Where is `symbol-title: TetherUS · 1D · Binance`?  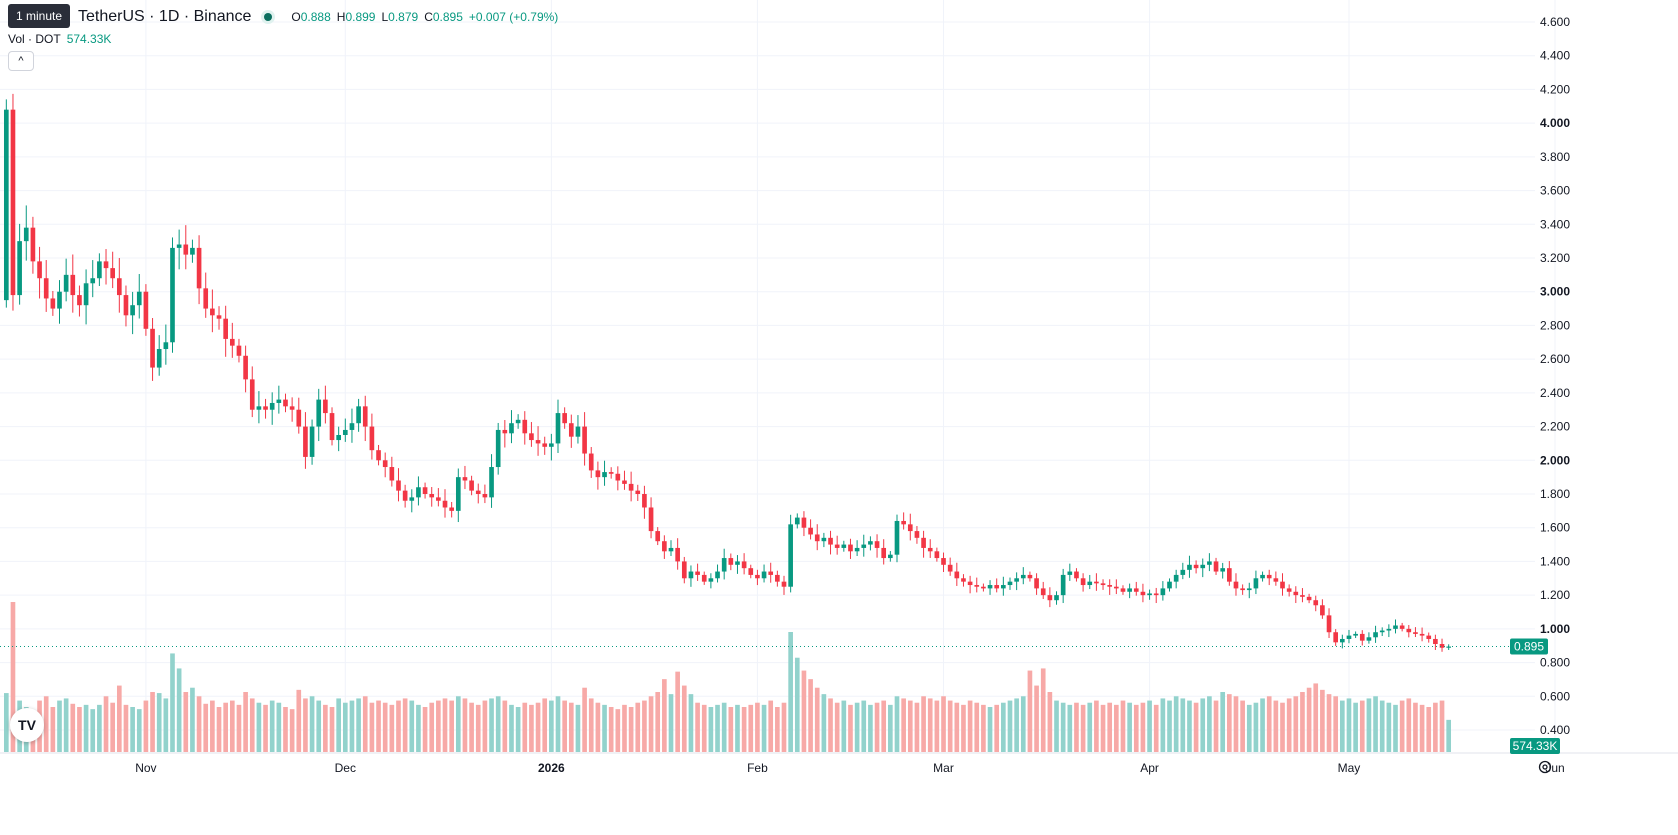
symbol-title: TetherUS · 1D · Binance is located at coordinates (165, 16).